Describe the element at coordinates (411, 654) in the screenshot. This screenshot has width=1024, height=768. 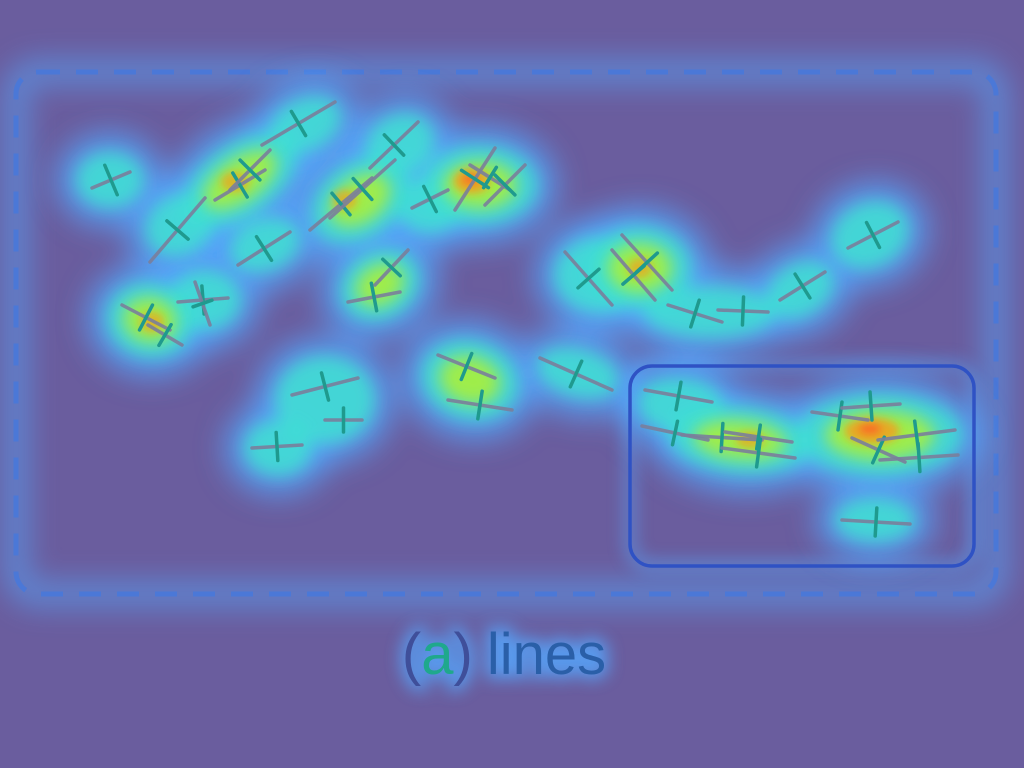
I see `caption-paren-open: (` at that location.